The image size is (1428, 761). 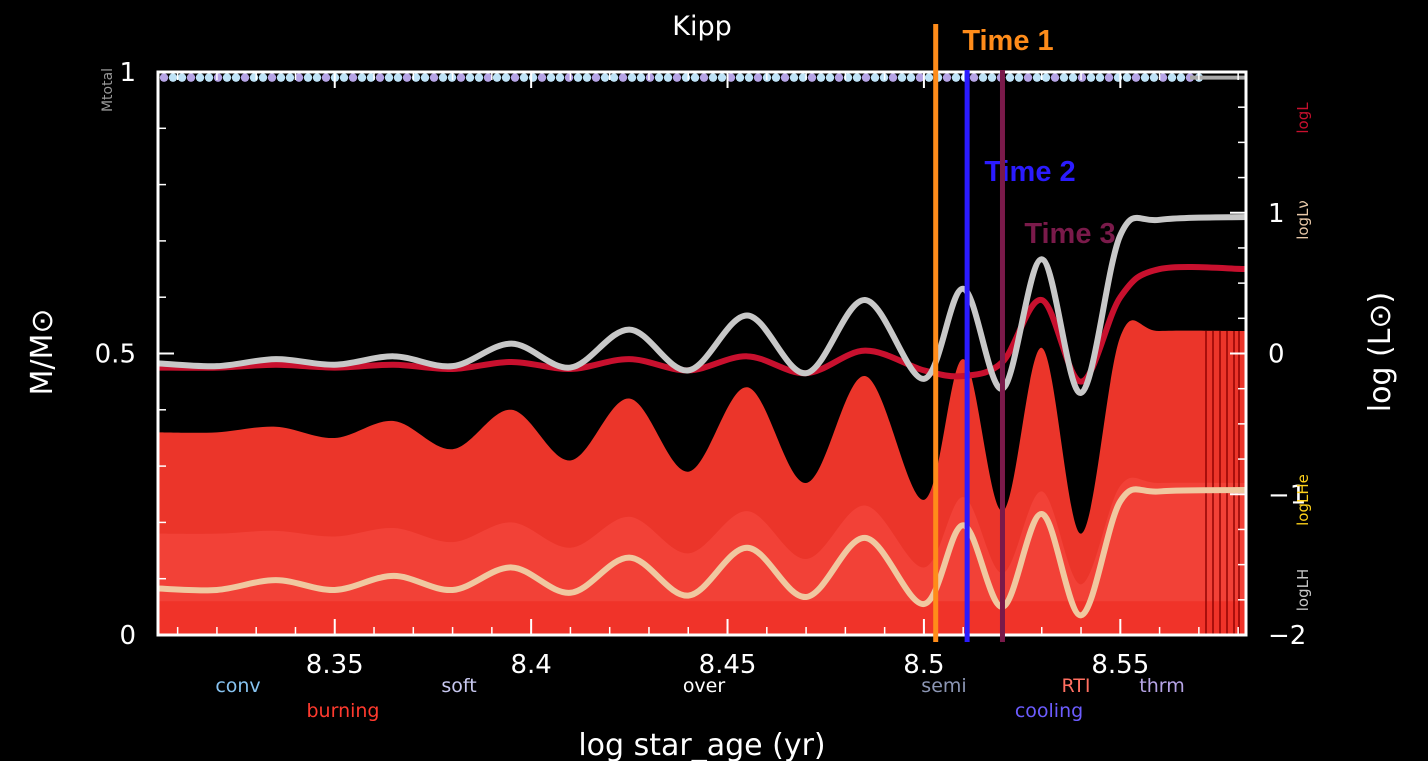 What do you see at coordinates (1287, 495) in the screenshot?
I see `y-right-tick-label: −1` at bounding box center [1287, 495].